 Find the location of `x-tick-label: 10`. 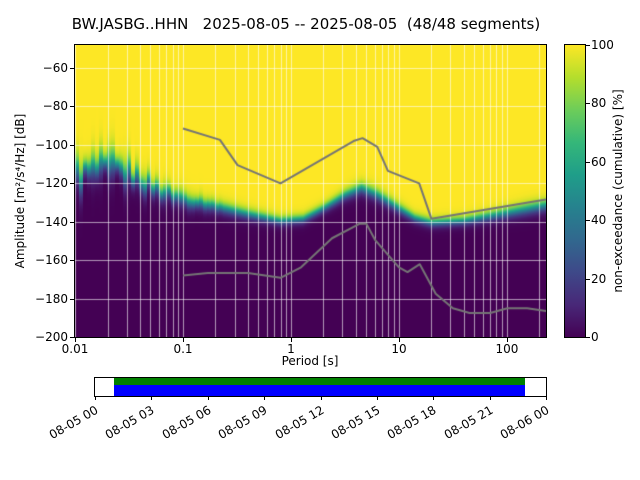

x-tick-label: 10 is located at coordinates (399, 349).